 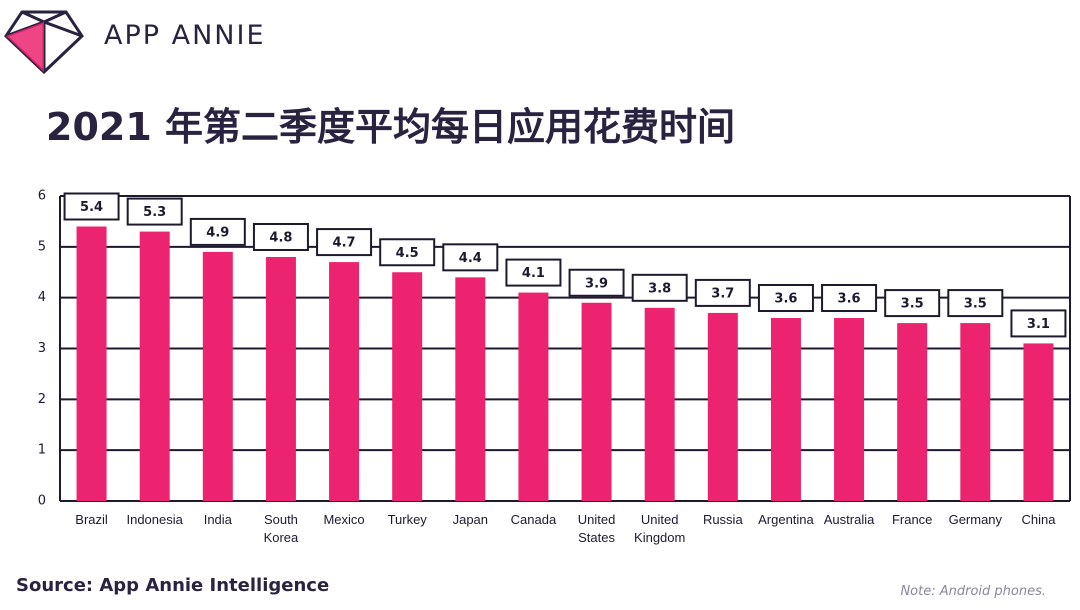 I want to click on x-tick-label: France, so click(x=912, y=519).